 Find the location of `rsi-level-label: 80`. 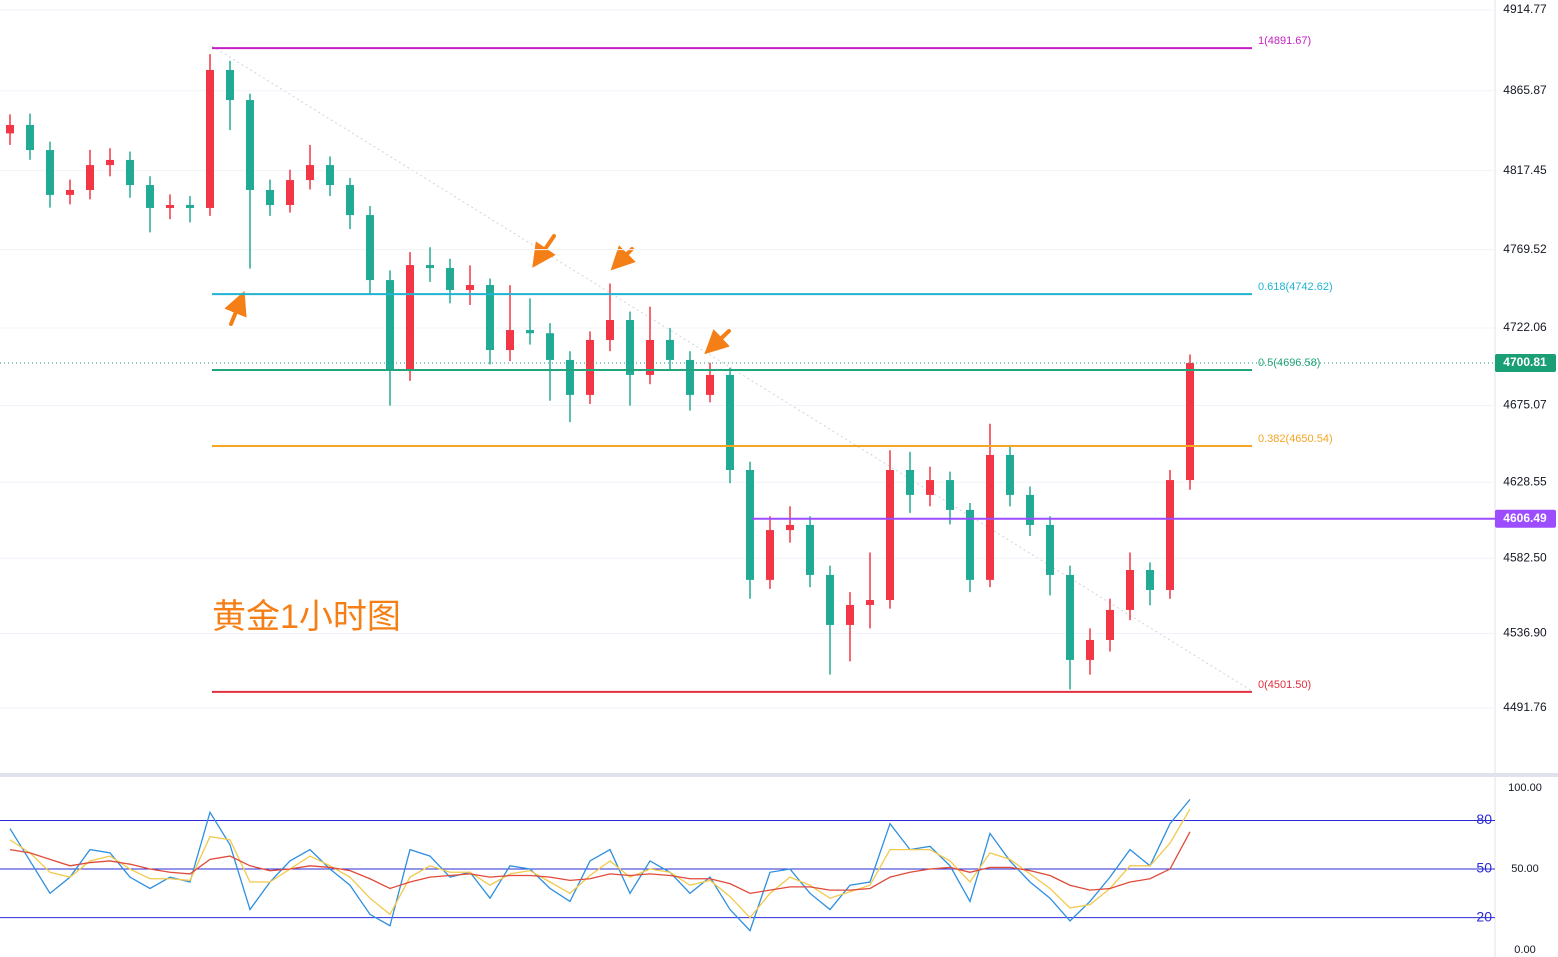

rsi-level-label: 80 is located at coordinates (1484, 819).